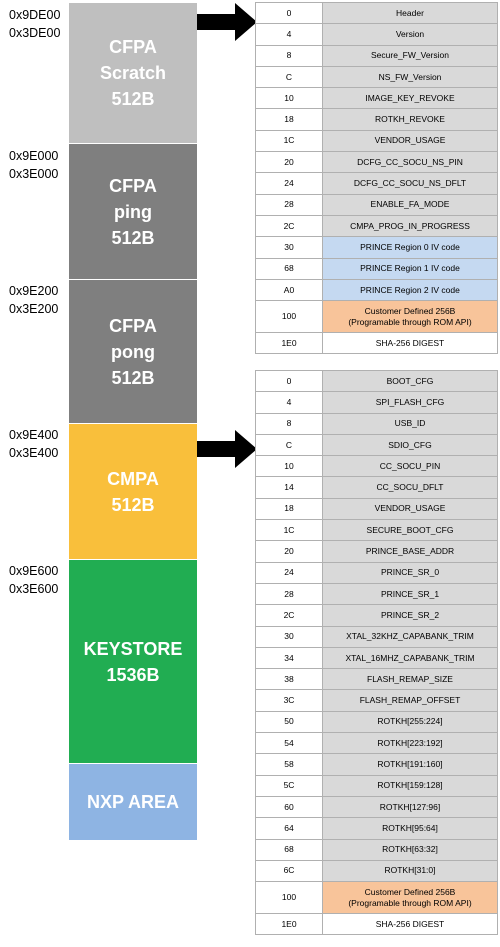 This screenshot has width=500, height=947. What do you see at coordinates (410, 594) in the screenshot?
I see `field-name: PRINCE_SR_1` at bounding box center [410, 594].